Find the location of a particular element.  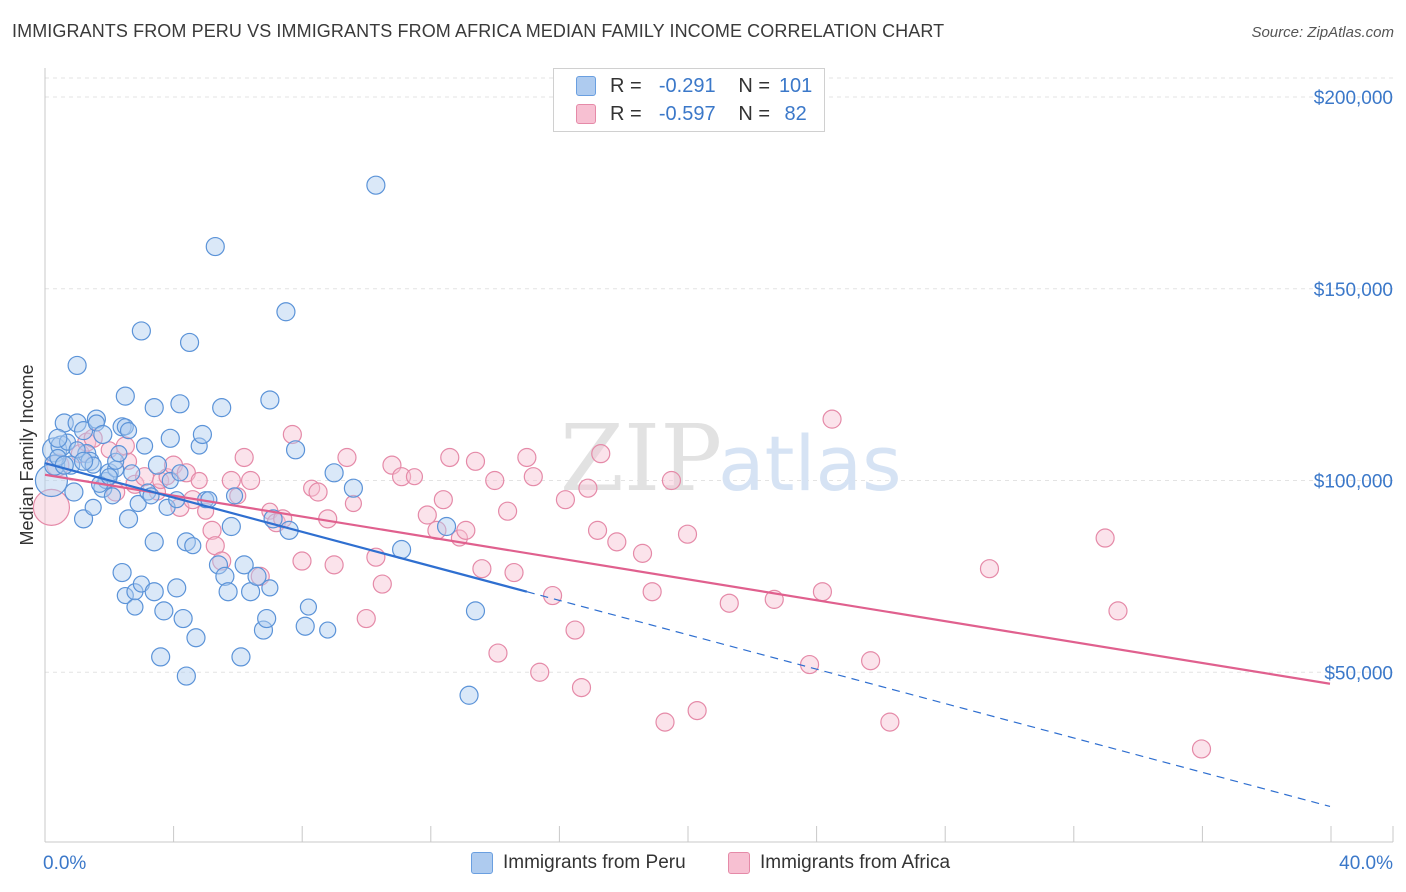

legend-label-peru: Immigrants from Peru is located at coordinates (594, 862).